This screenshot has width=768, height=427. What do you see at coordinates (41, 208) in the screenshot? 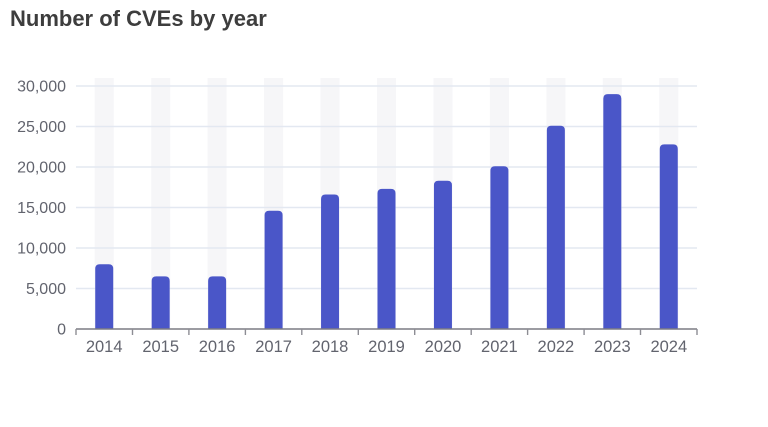
I see `y-tick-label-15000: 15,000` at bounding box center [41, 208].